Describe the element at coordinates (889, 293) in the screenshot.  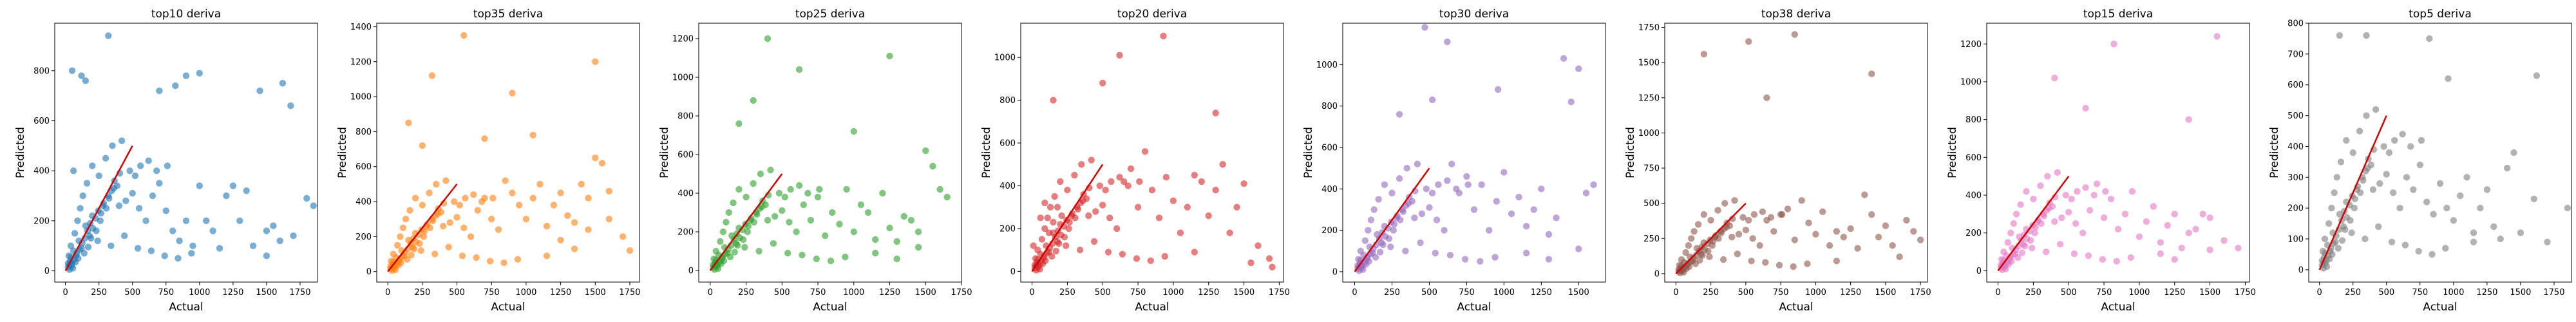
I see `x-tick-label: 1250` at that location.